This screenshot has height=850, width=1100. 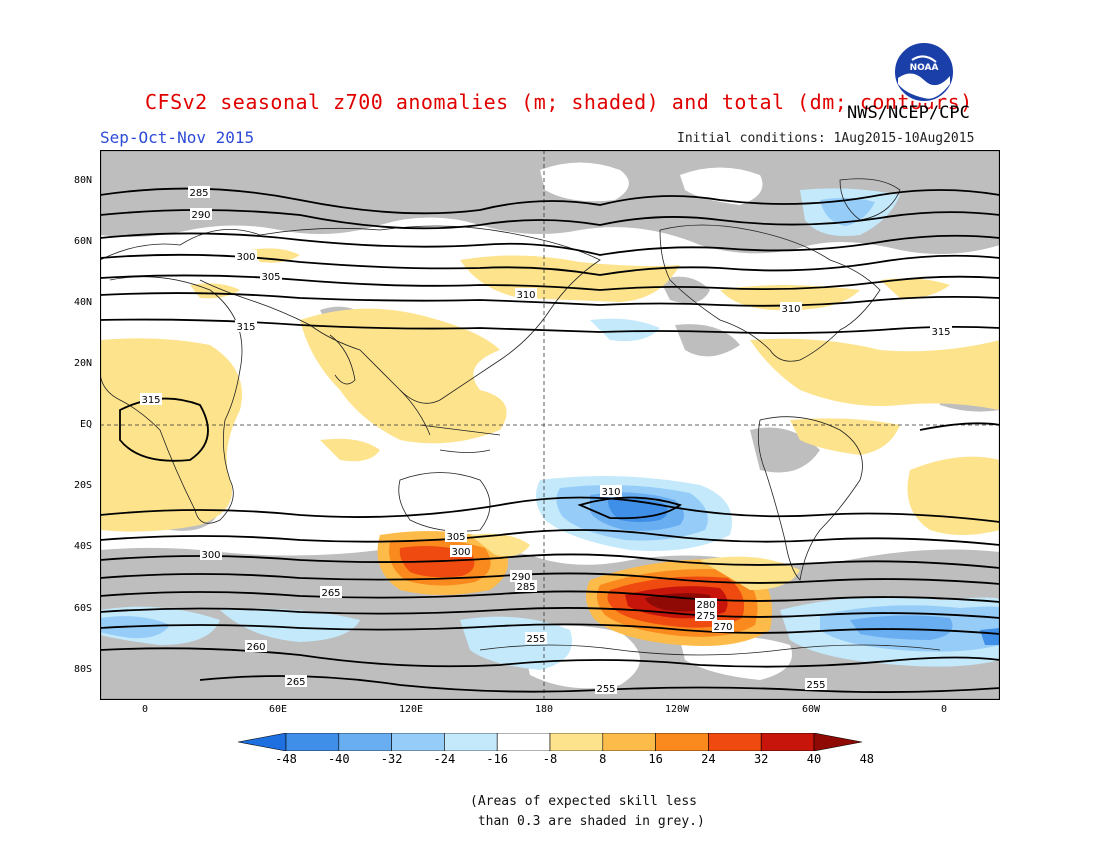 I want to click on lon-label-60w: 60W, so click(x=811, y=709).